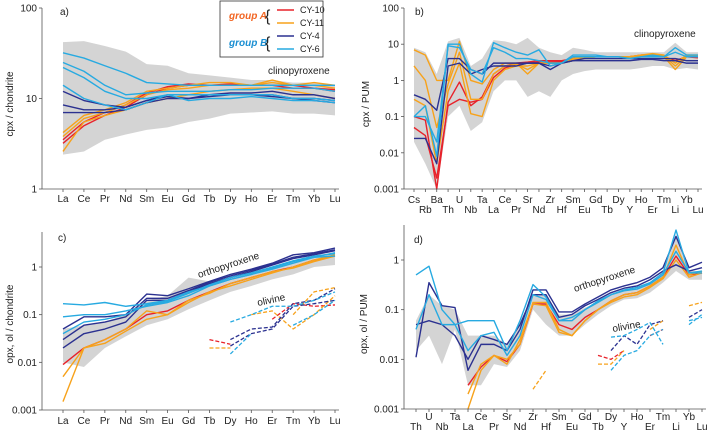 This screenshot has height=433, width=709. Describe the element at coordinates (437, 200) in the screenshot. I see `x-tick-label: Ba` at that location.